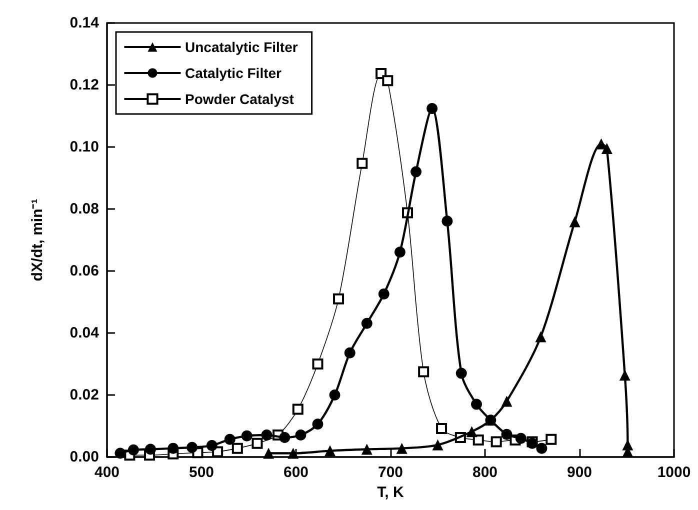  What do you see at coordinates (201, 472) in the screenshot?
I see `x-tick-label: 500` at bounding box center [201, 472].